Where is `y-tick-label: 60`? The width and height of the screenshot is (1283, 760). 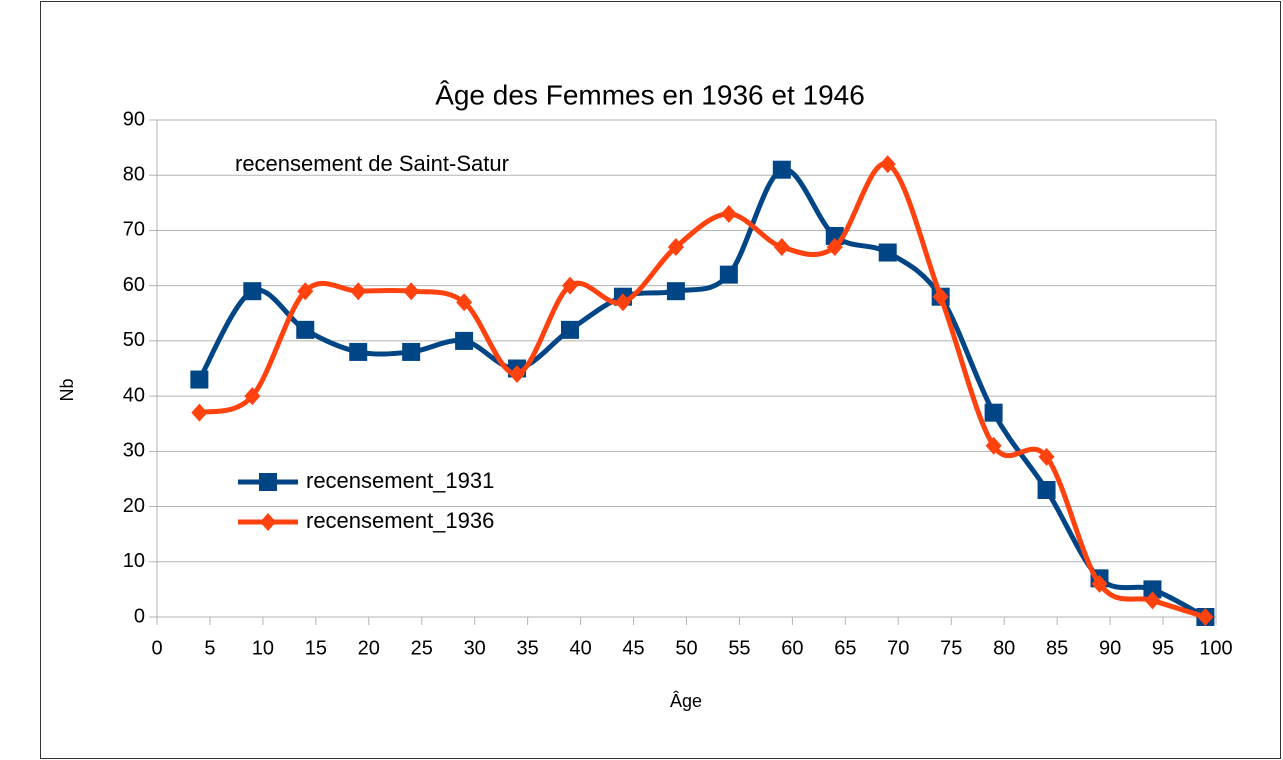 y-tick-label: 60 is located at coordinates (134, 285).